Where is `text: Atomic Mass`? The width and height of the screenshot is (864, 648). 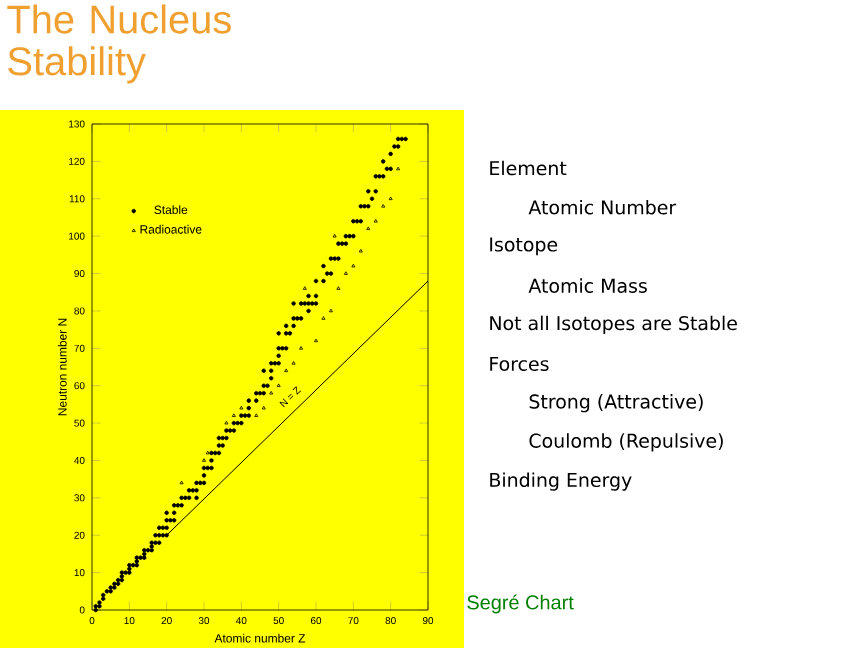 text: Atomic Mass is located at coordinates (587, 285).